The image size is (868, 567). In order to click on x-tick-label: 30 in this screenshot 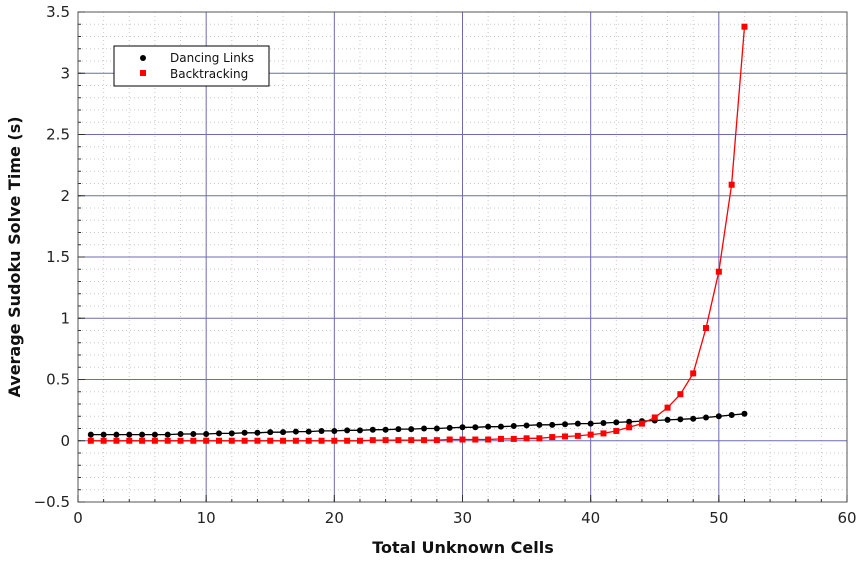, I will do `click(462, 518)`.